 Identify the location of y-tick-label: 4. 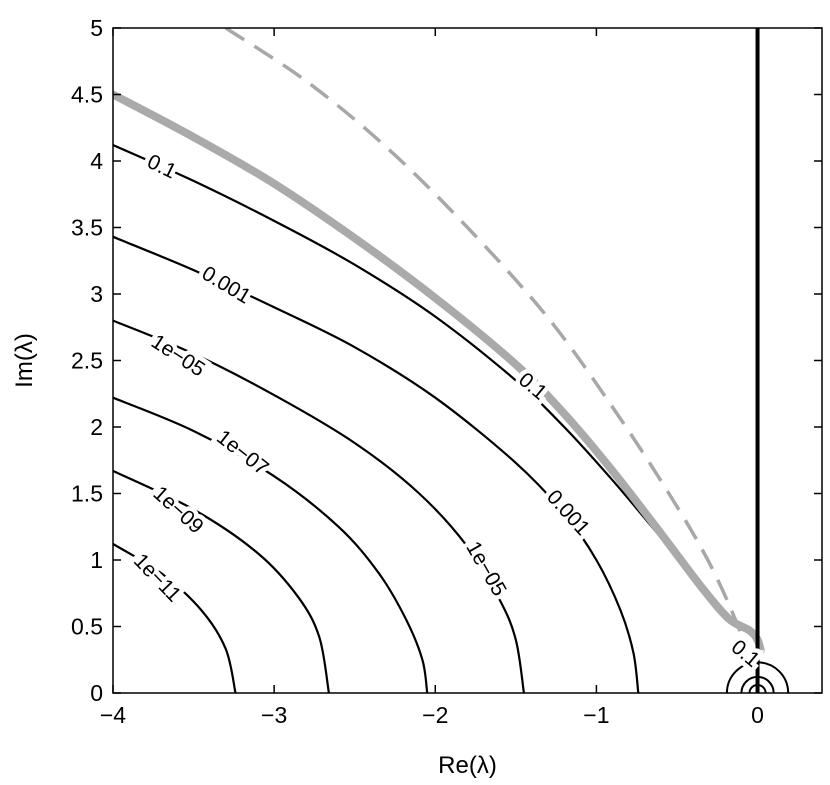
(96, 161).